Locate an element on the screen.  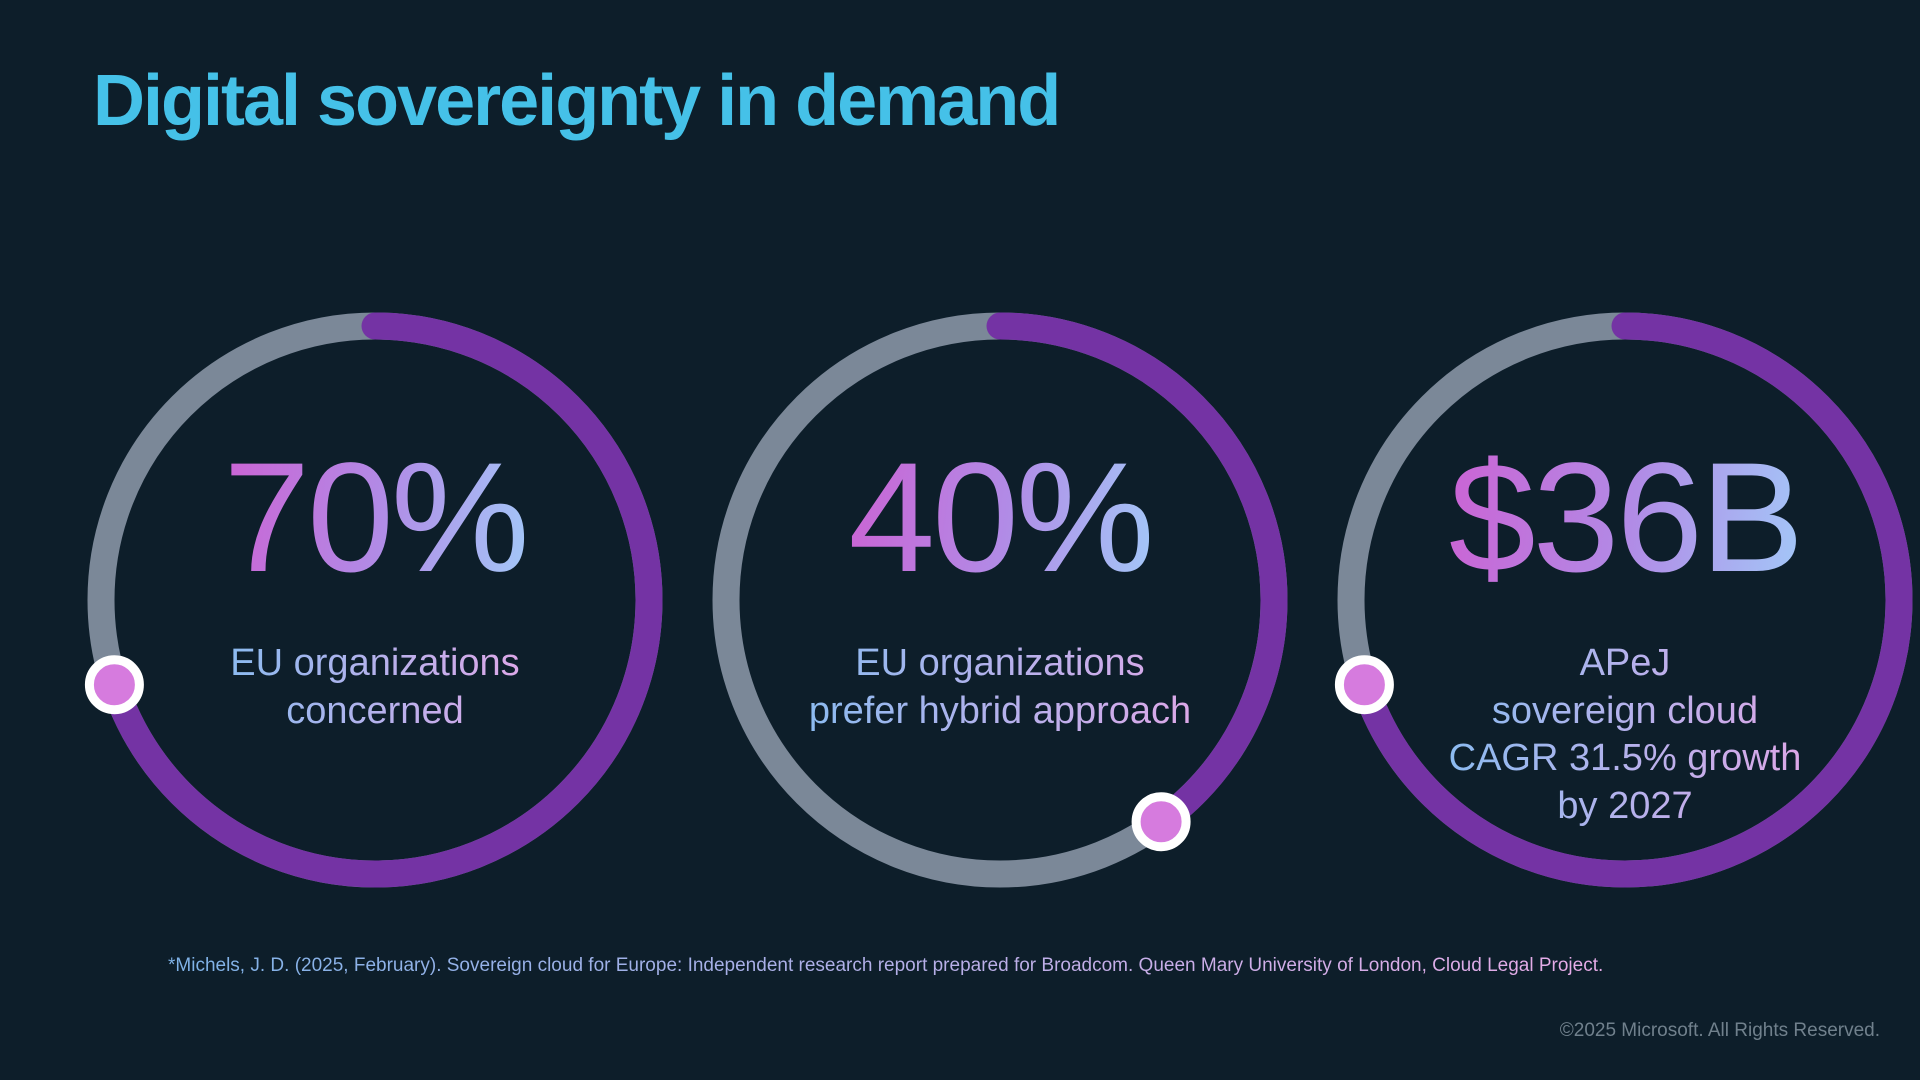
stat-label: EU organizations concerned is located at coordinates (374, 687).